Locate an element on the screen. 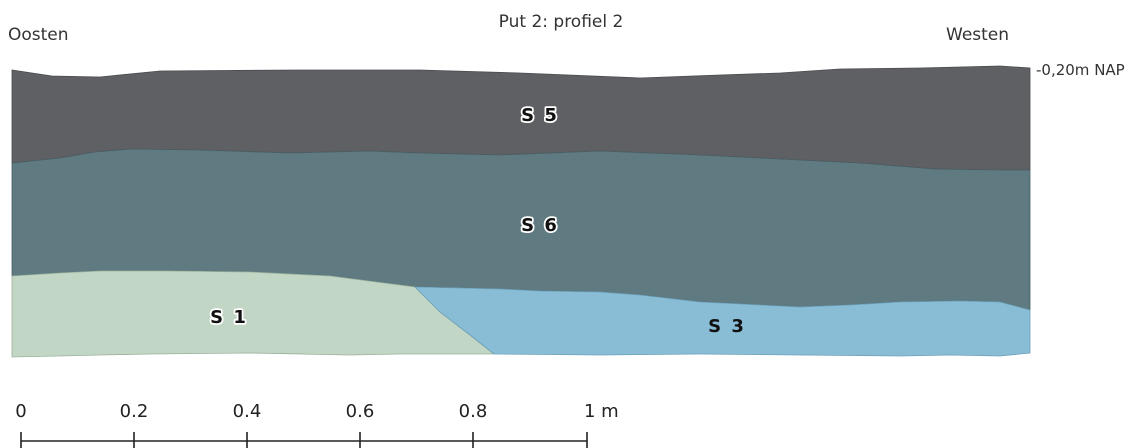 The height and width of the screenshot is (448, 1145). direction-right-label: Westen is located at coordinates (977, 35).